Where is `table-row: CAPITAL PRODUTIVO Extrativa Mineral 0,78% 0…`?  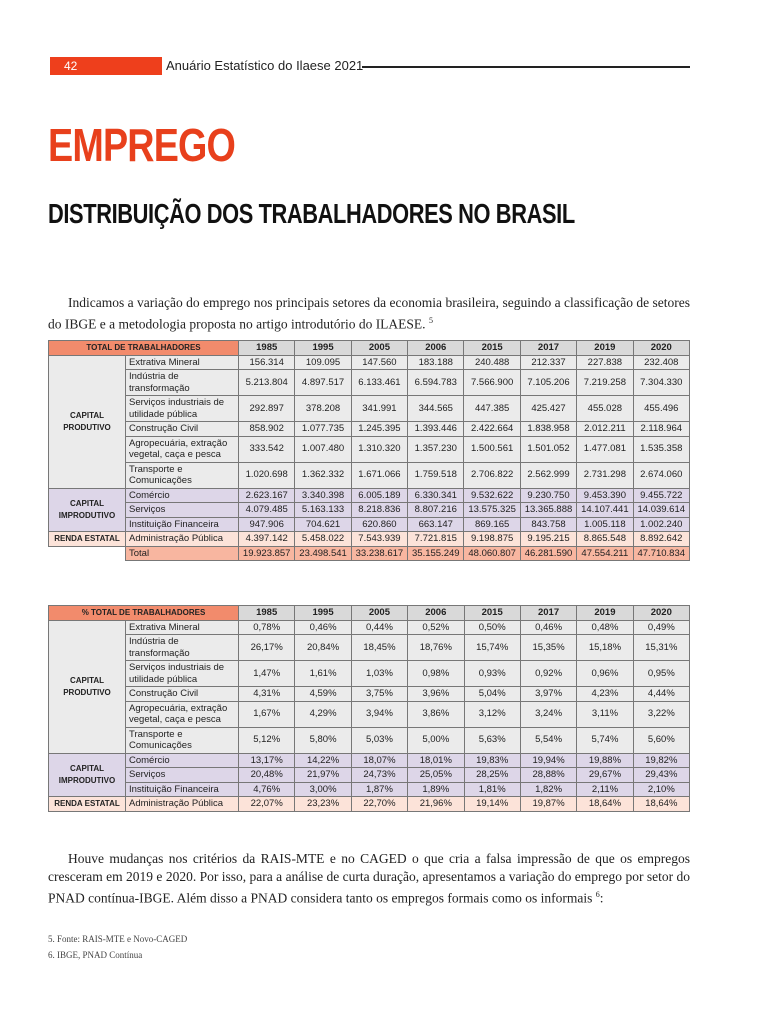
table-row: CAPITAL PRODUTIVO Extrativa Mineral 0,78% 0… is located at coordinates (369, 686).